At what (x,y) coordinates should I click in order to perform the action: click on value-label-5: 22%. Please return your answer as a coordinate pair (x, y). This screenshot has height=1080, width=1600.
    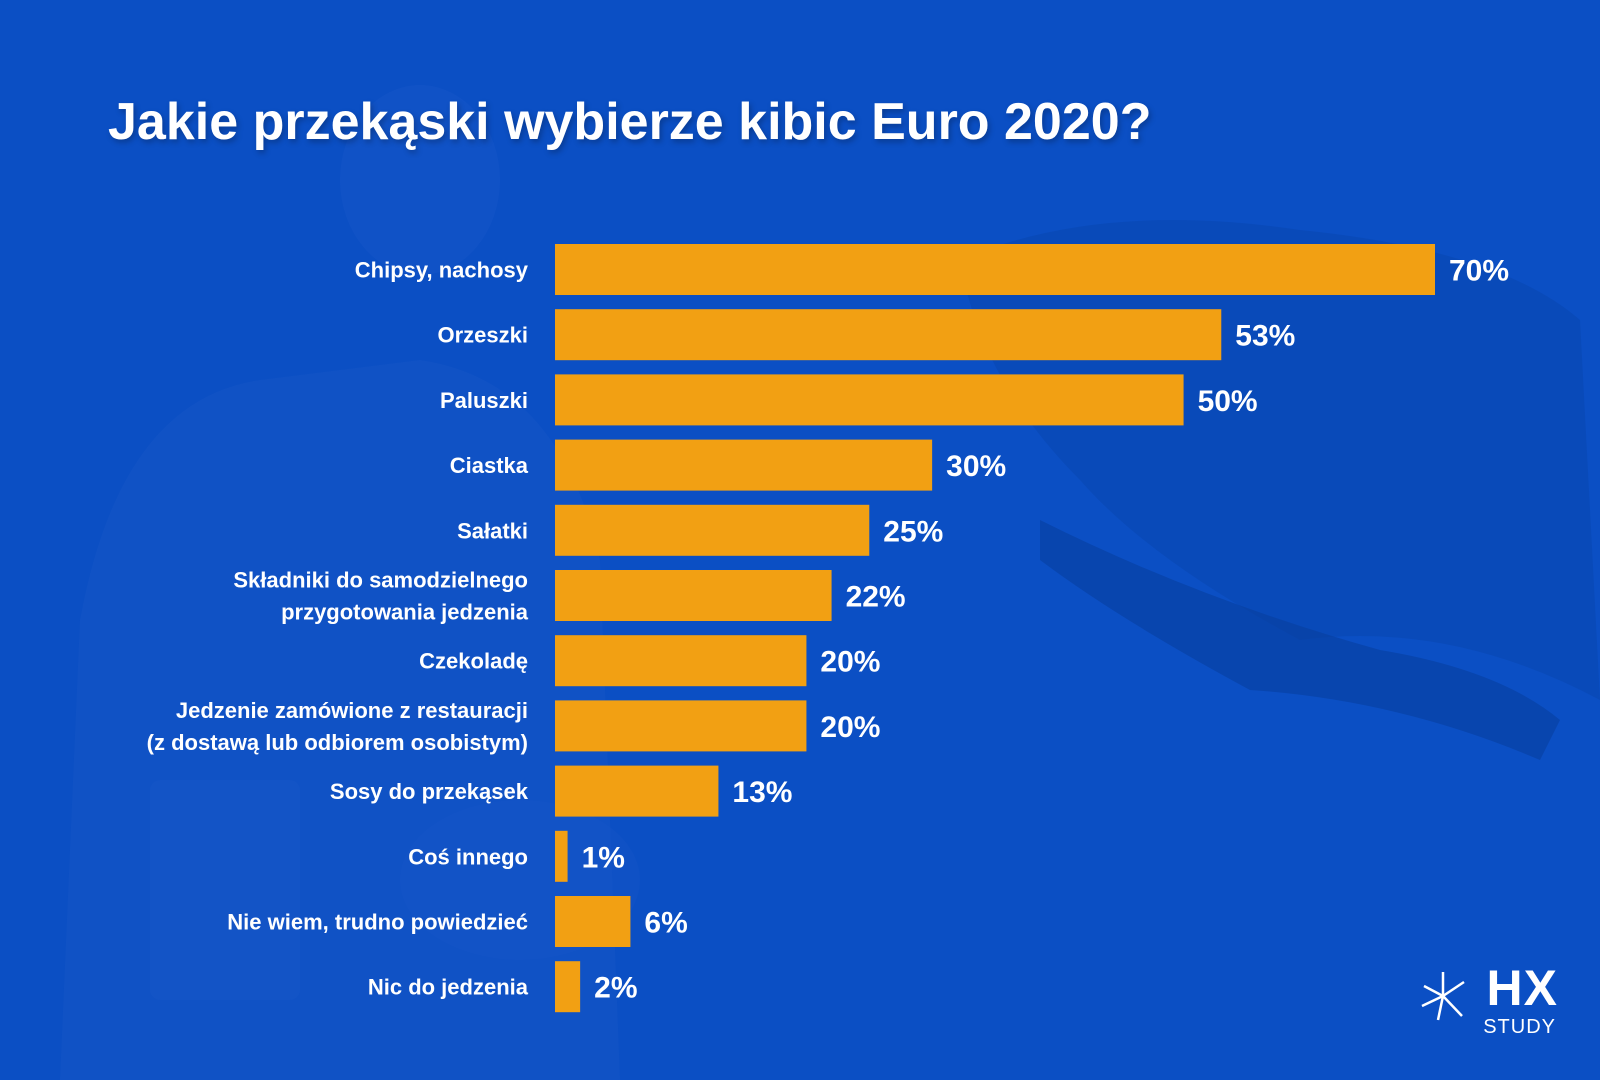
    Looking at the image, I should click on (876, 597).